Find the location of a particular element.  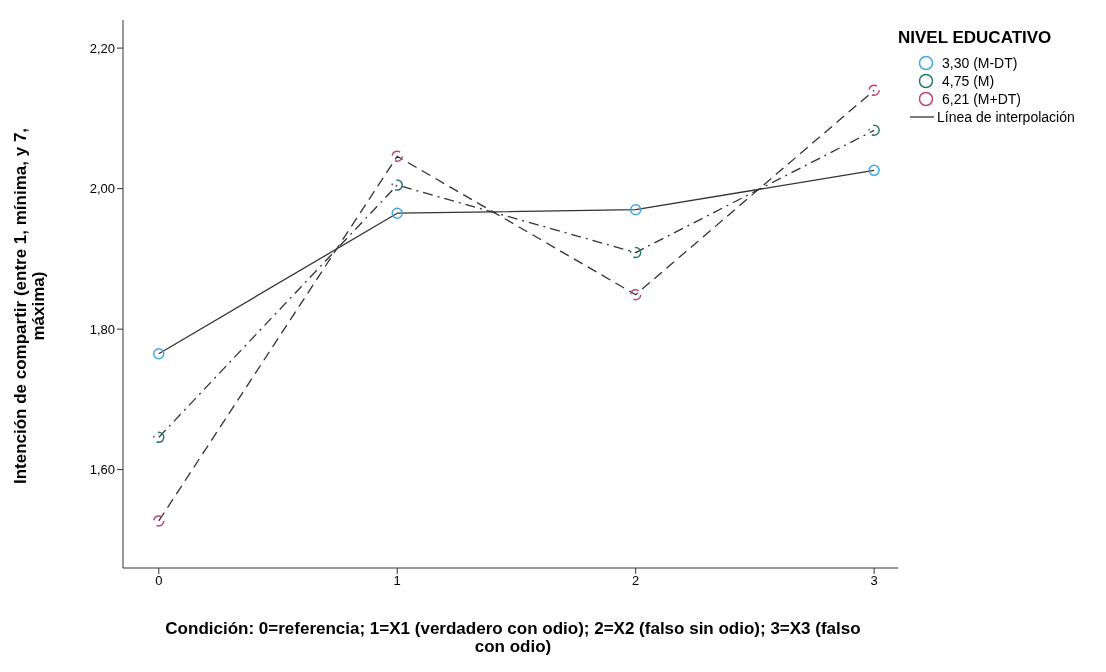

y-tick-label: 2,00 is located at coordinates (102, 189).